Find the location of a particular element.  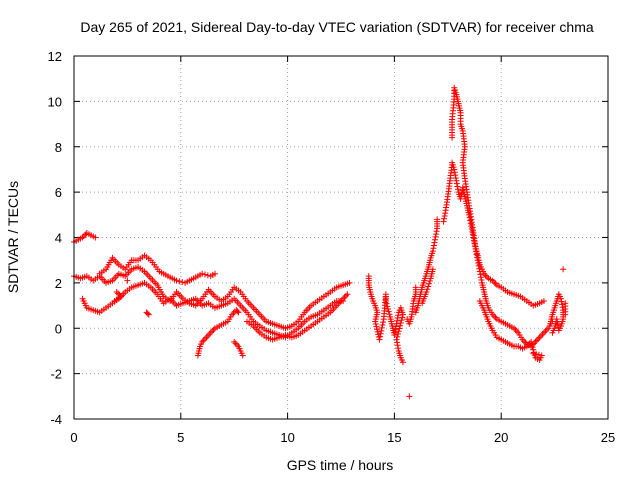

x-axis-label: GPS time / hours is located at coordinates (340, 465).